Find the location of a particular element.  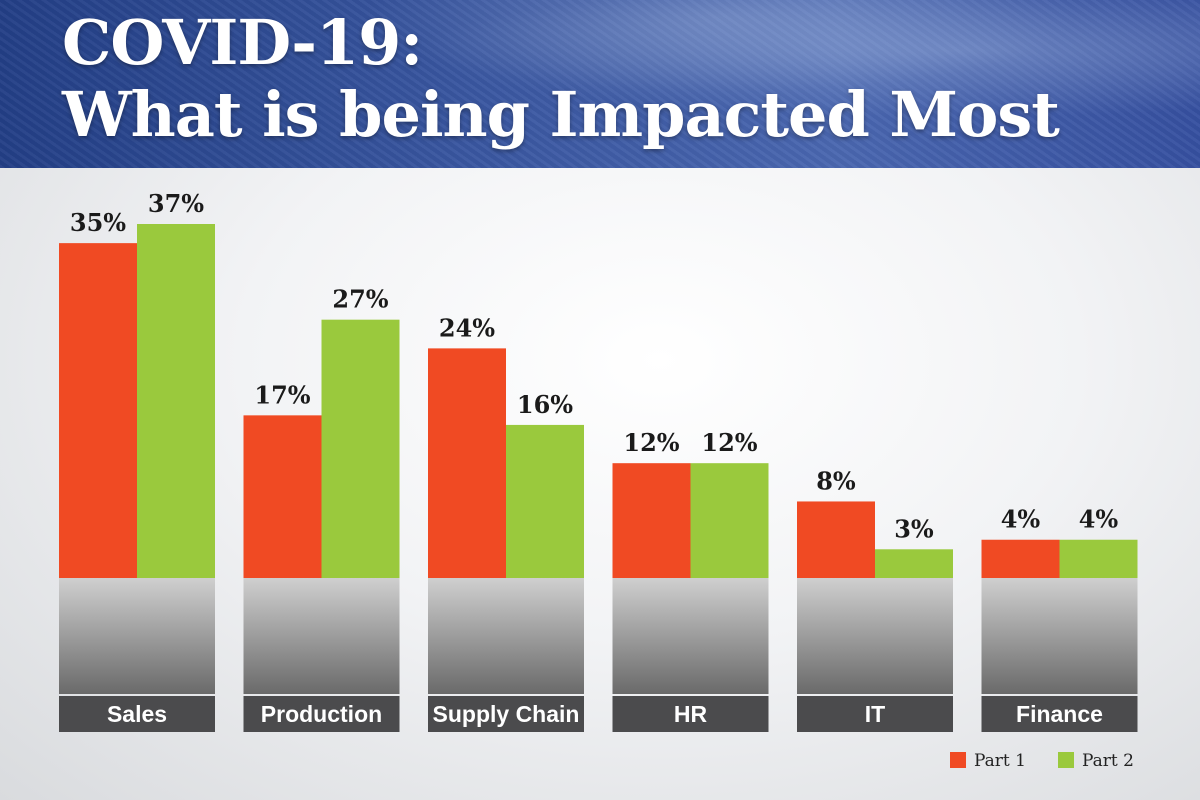

warehouse-containers-image is located at coordinates (506, 636).